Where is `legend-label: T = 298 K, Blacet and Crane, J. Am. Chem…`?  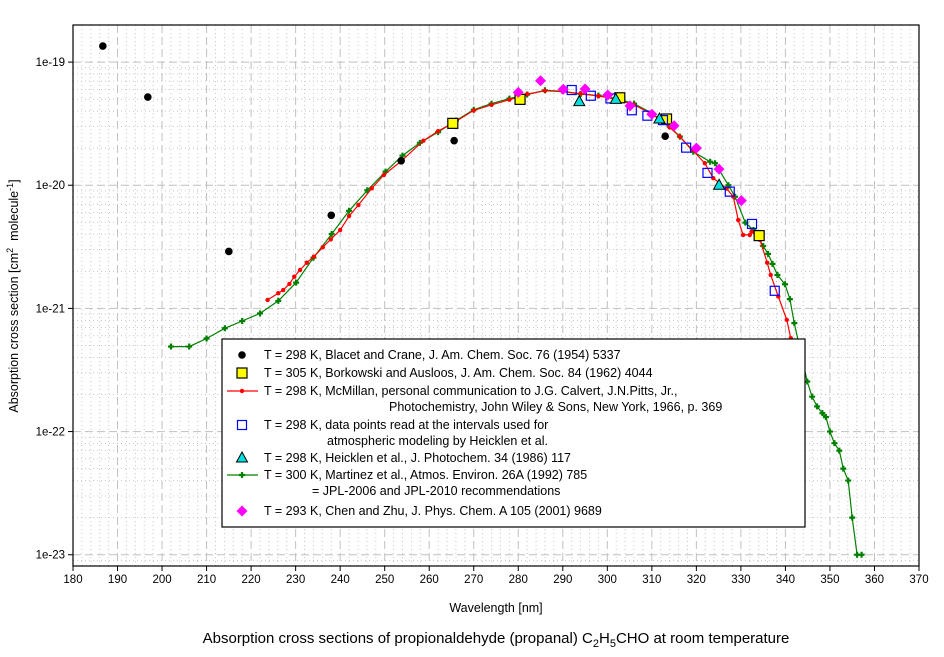
legend-label: T = 298 K, Blacet and Crane, J. Am. Chem… is located at coordinates (442, 355).